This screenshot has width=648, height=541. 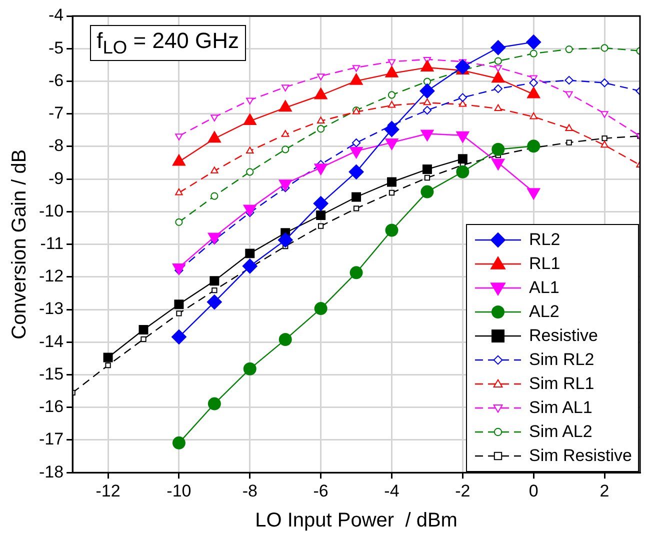 I want to click on x-tick-label: -12, so click(x=108, y=490).